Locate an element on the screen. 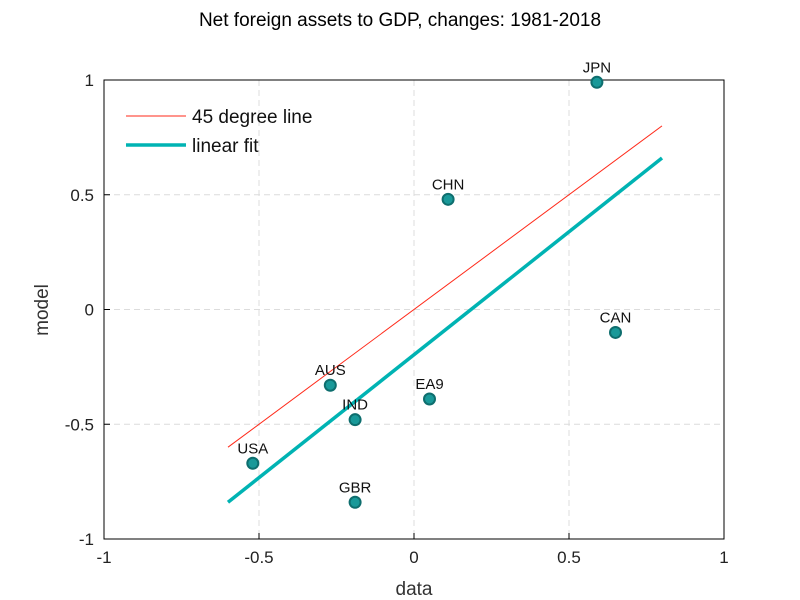 The width and height of the screenshot is (800, 600). x-axis-label: data is located at coordinates (414, 589).